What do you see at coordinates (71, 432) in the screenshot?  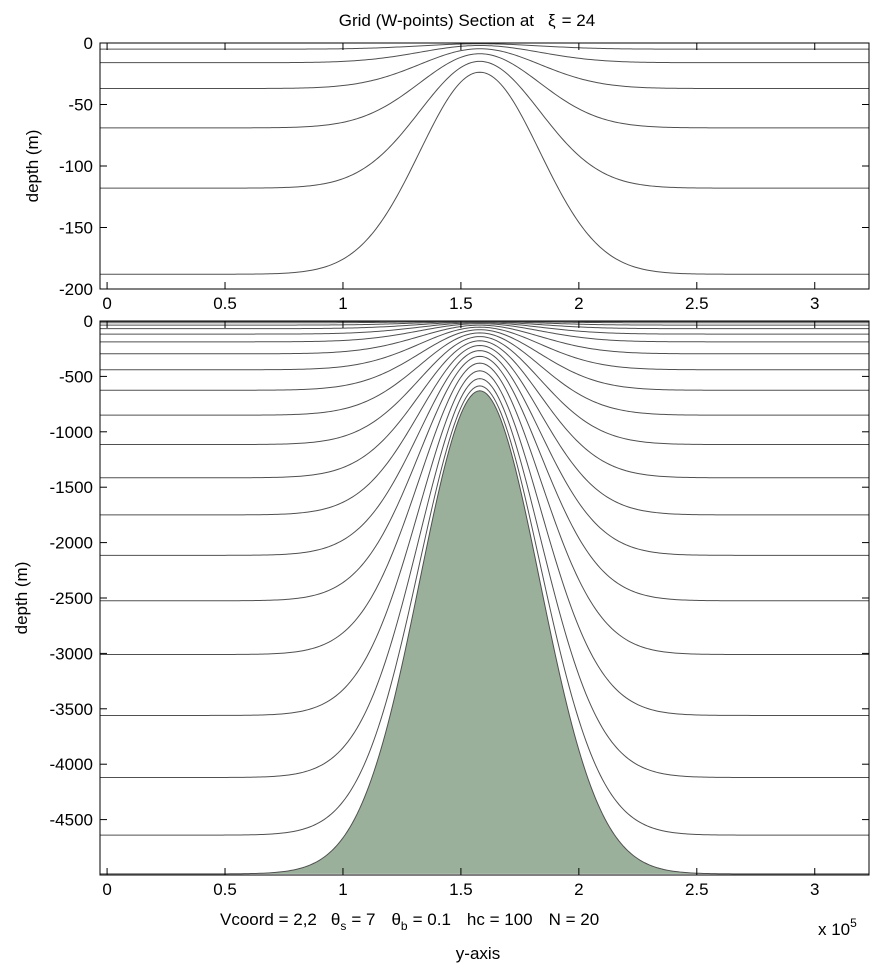 I see `y-tick-label: -1000` at bounding box center [71, 432].